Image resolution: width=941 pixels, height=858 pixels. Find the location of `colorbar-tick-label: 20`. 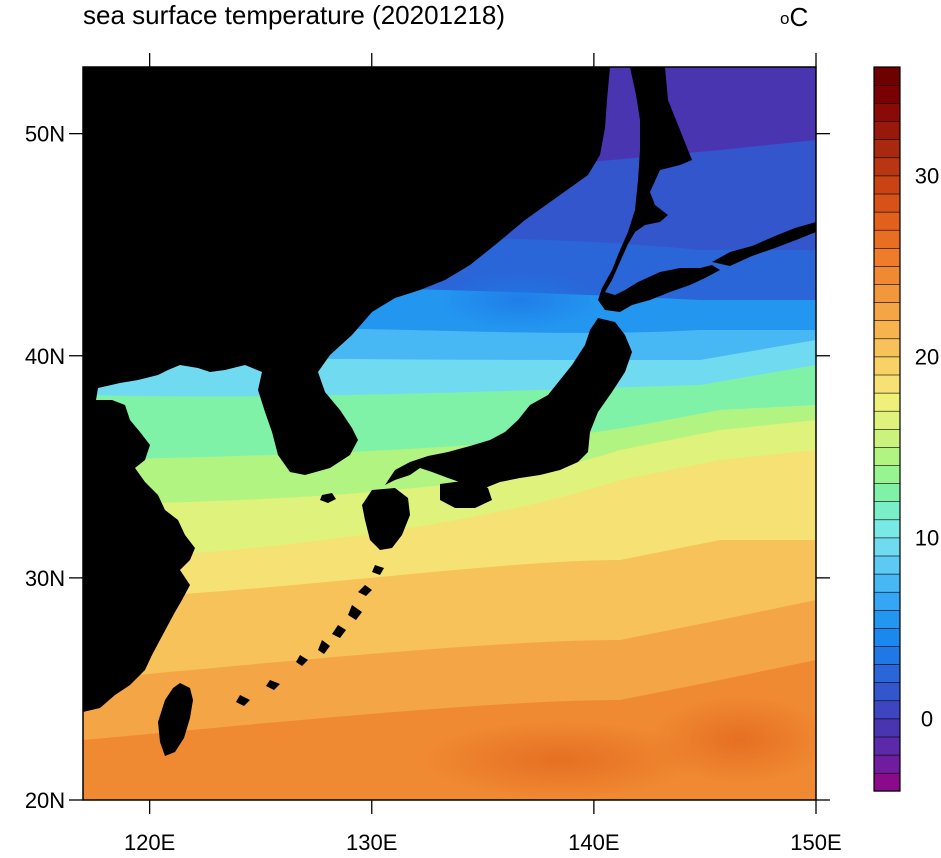

colorbar-tick-label: 20 is located at coordinates (927, 357).